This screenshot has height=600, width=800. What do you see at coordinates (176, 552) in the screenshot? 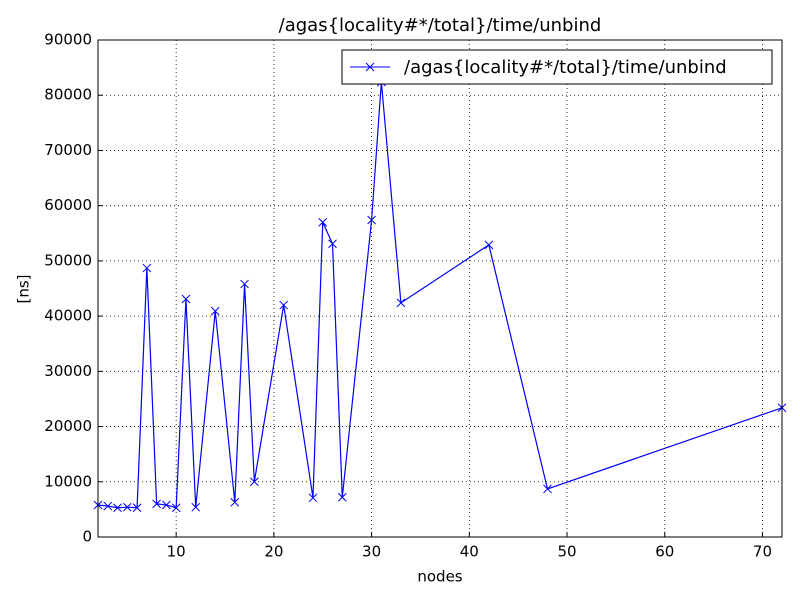
I see `x-tick-label: 10` at bounding box center [176, 552].